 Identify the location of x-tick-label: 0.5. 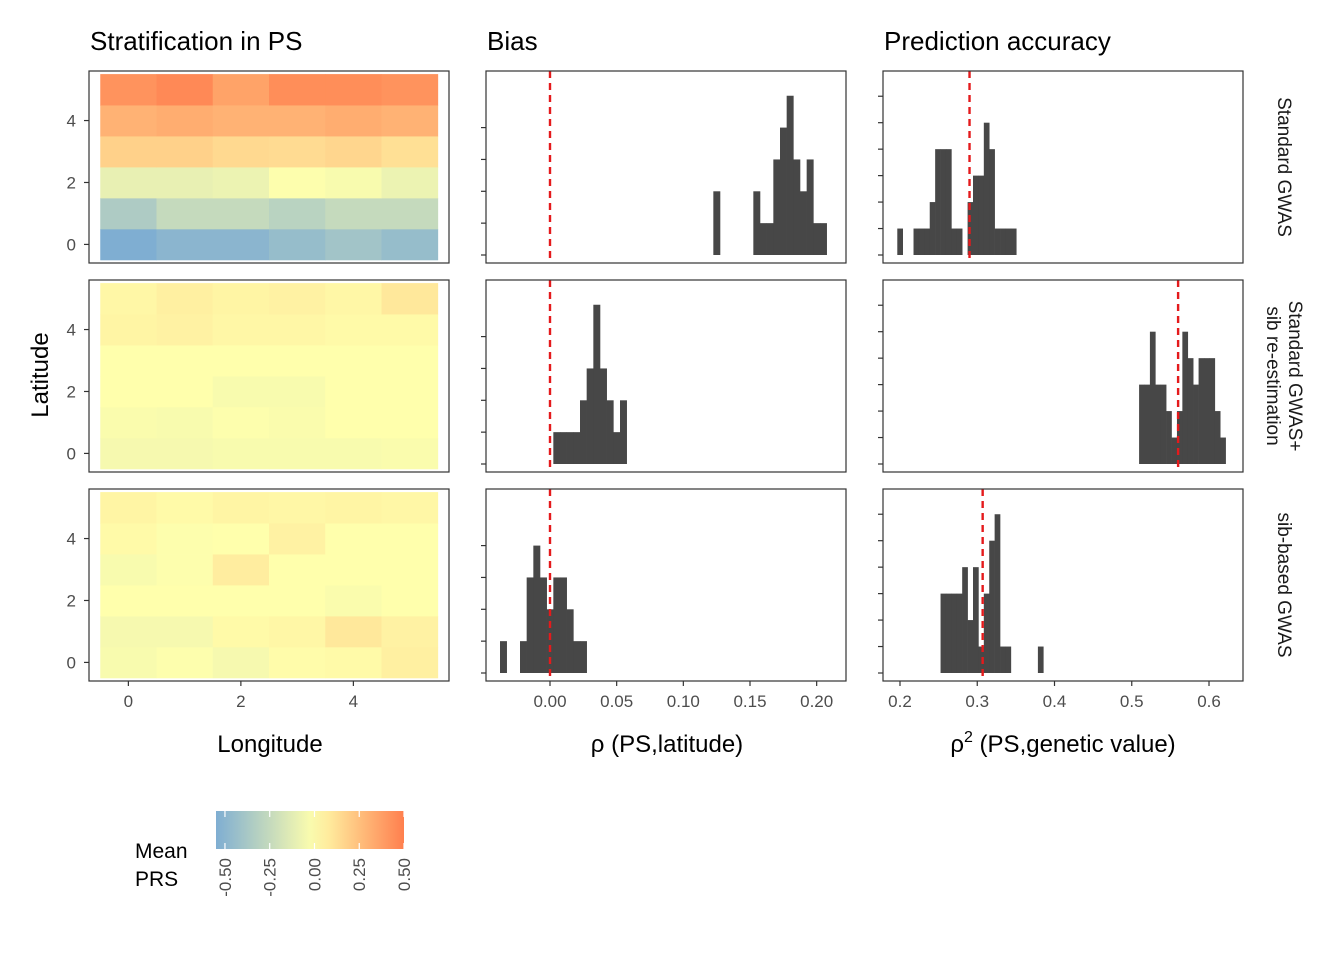
(1132, 701).